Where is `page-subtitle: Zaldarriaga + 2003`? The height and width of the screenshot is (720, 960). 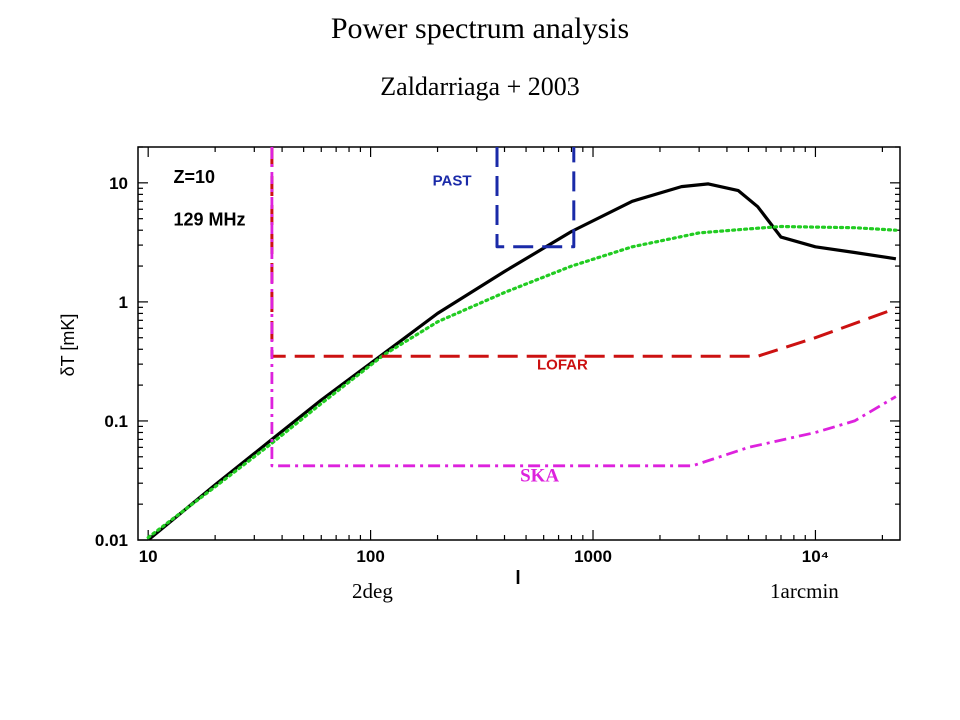 page-subtitle: Zaldarriaga + 2003 is located at coordinates (480, 86).